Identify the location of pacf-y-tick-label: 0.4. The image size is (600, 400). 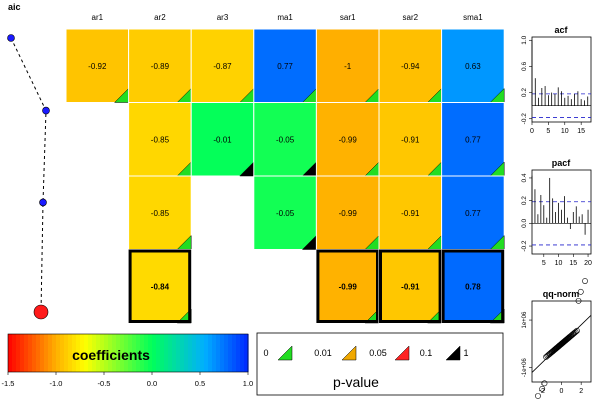
(524, 177).